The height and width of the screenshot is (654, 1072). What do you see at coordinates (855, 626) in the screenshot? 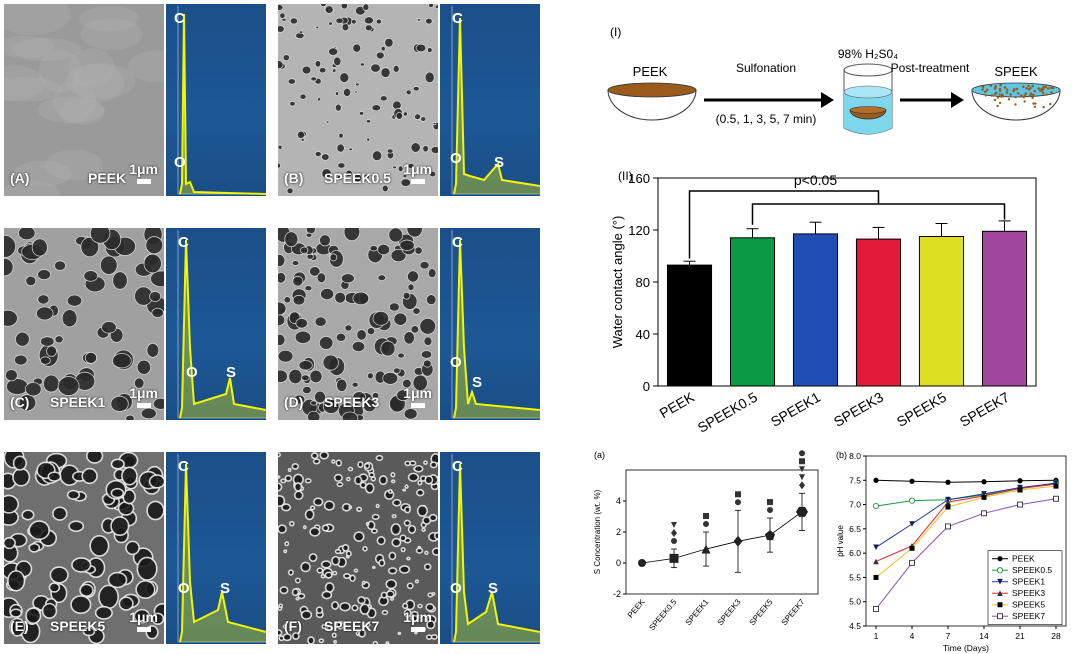
I see `y-tick-label: 4.5` at bounding box center [855, 626].